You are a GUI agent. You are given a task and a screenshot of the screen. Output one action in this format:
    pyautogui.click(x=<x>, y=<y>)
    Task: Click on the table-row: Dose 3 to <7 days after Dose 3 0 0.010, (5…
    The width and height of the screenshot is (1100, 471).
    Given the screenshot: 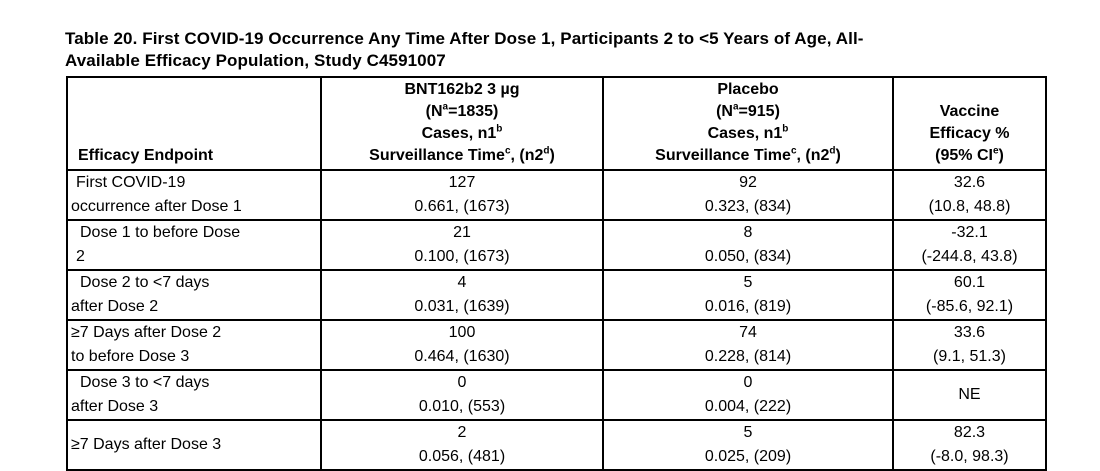 What is the action you would take?
    pyautogui.click(x=556, y=395)
    